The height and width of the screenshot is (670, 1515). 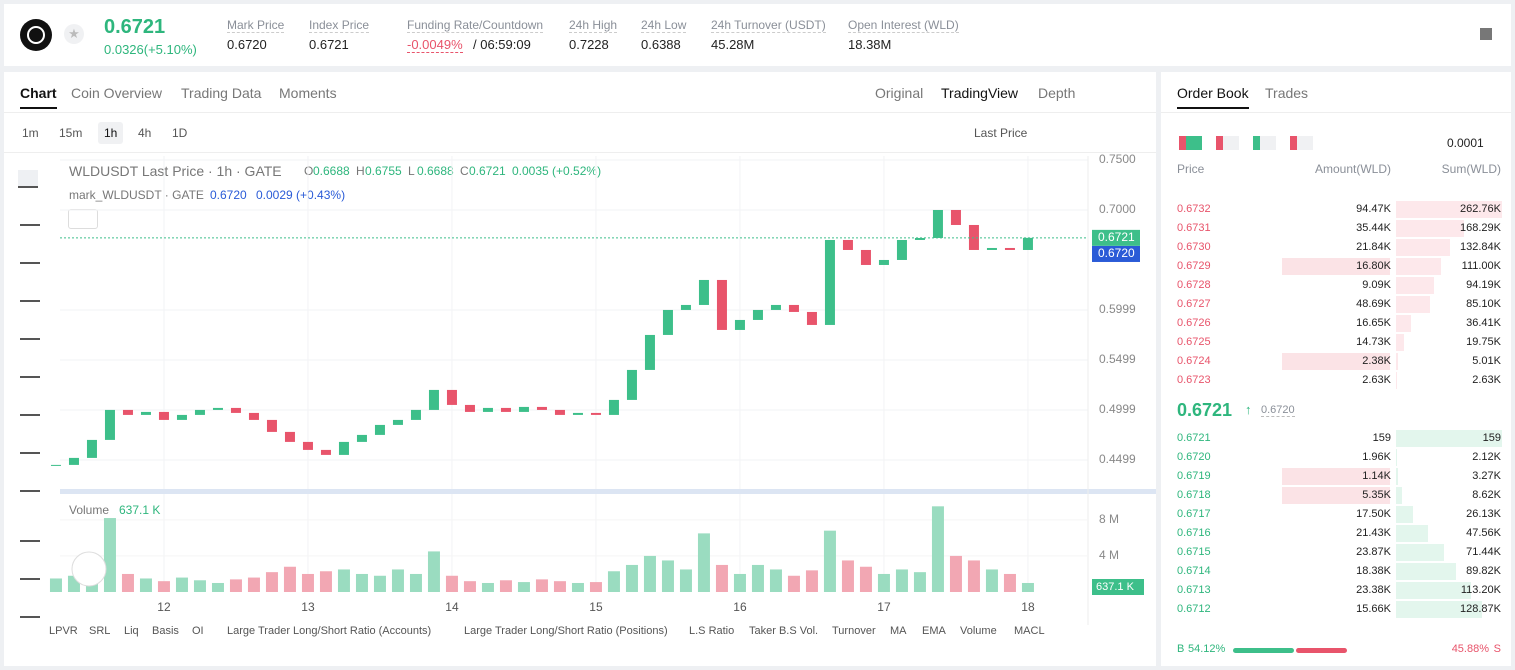 What do you see at coordinates (1029, 631) in the screenshot?
I see `indicator-button: MACL` at bounding box center [1029, 631].